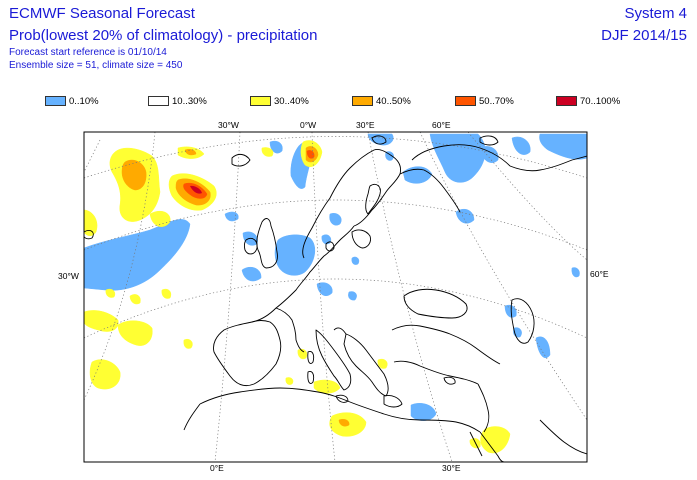 Image resolution: width=697 pixels, height=480 pixels. I want to click on legend-item-0-10: 0..10%, so click(72, 101).